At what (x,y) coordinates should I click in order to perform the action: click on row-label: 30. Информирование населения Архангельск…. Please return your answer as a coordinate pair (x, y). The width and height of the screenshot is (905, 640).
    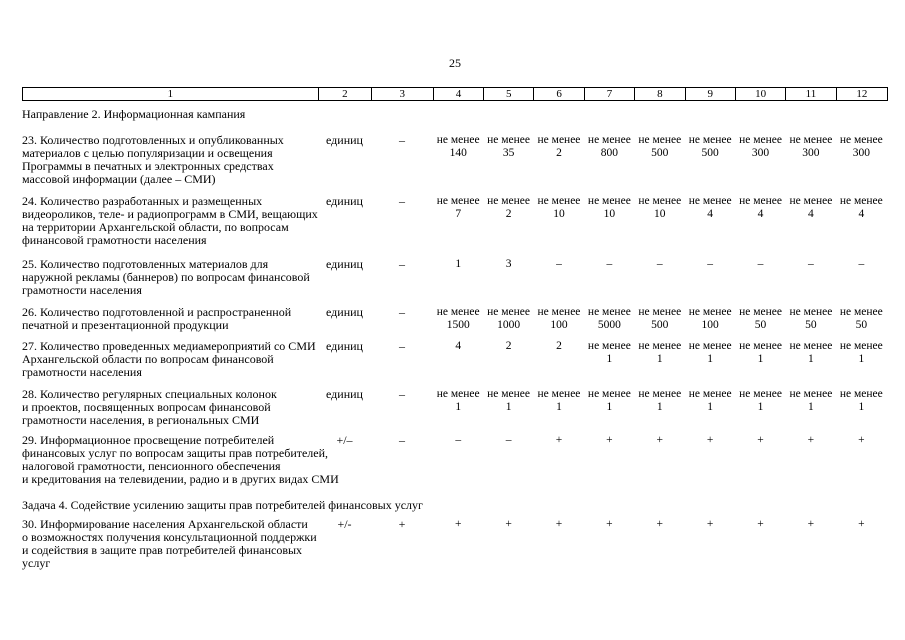
    Looking at the image, I should click on (169, 543).